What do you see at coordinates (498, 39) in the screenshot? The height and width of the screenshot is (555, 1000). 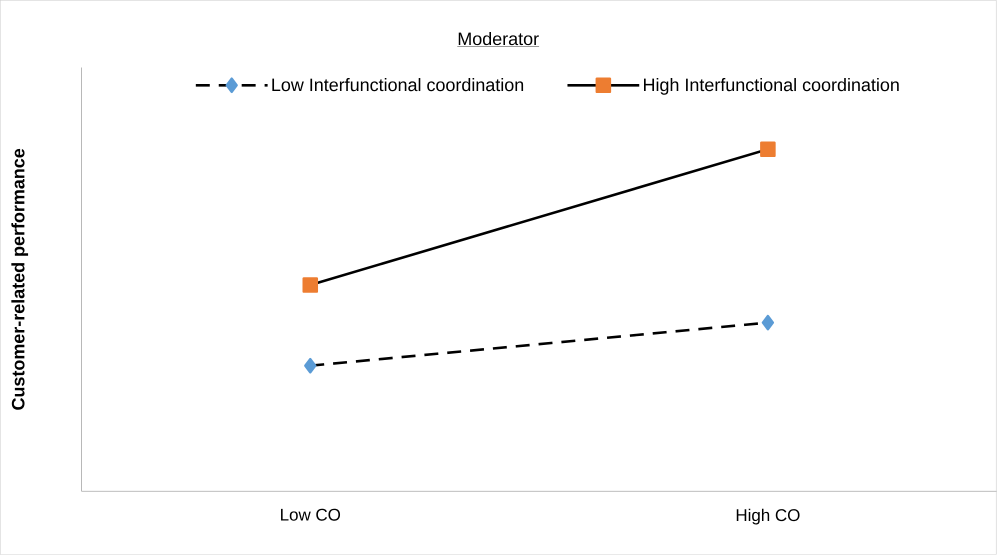 I see `chart-title: Moderator` at bounding box center [498, 39].